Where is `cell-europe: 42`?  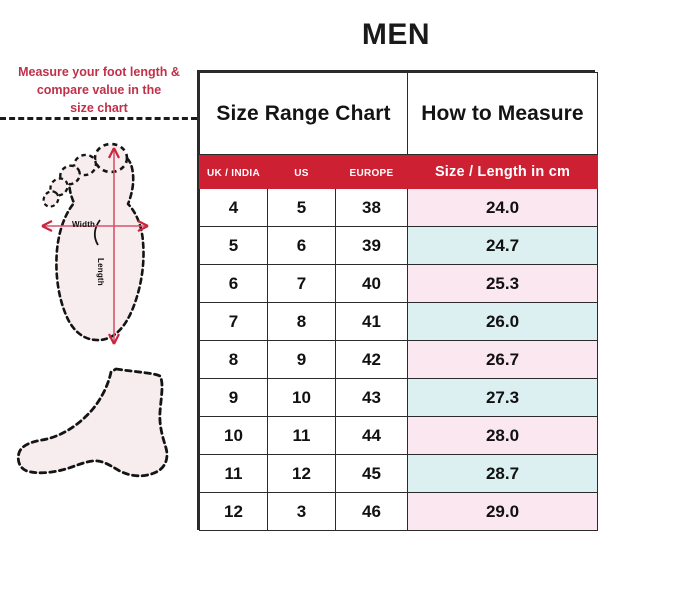 cell-europe: 42 is located at coordinates (371, 359).